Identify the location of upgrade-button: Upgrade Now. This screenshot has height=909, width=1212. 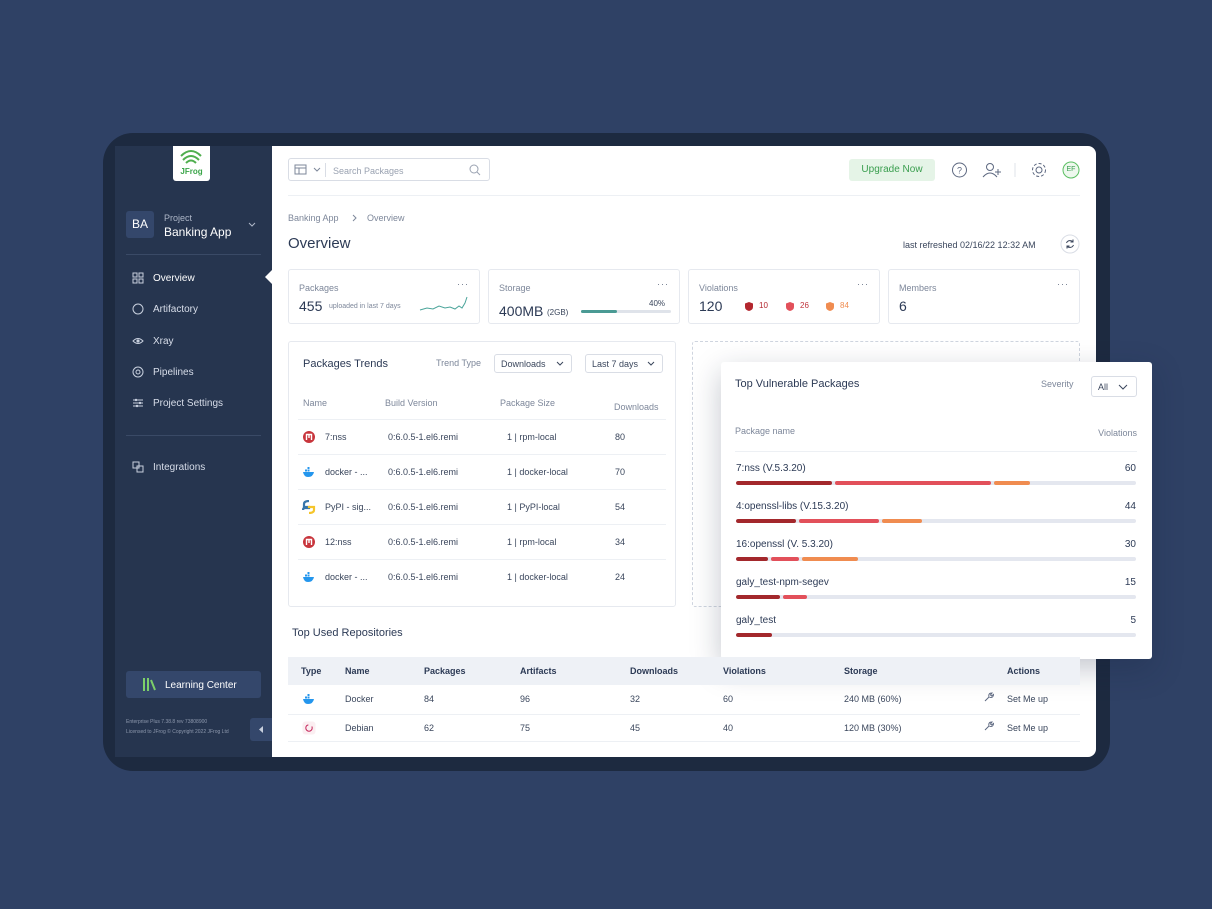
(892, 170).